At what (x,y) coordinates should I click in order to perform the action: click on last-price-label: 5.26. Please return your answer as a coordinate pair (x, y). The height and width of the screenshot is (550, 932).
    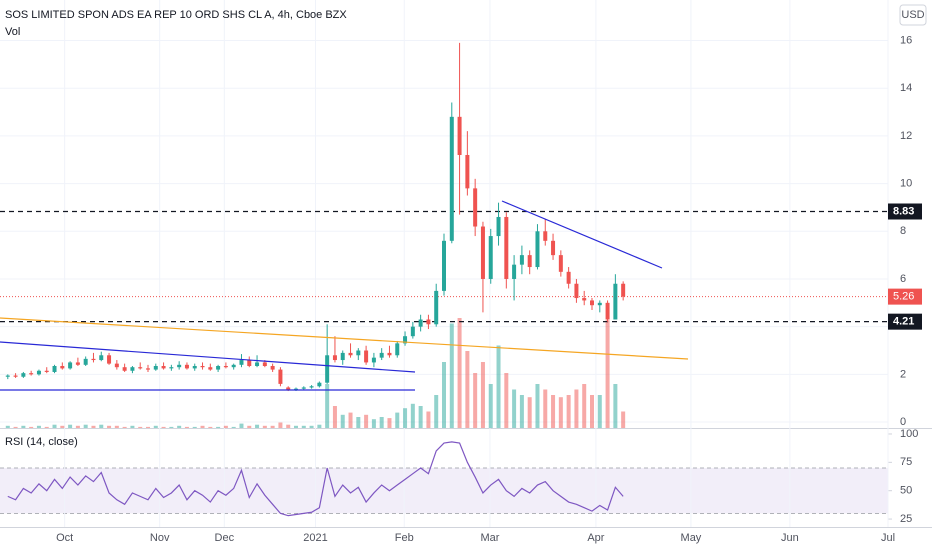
    Looking at the image, I should click on (903, 297).